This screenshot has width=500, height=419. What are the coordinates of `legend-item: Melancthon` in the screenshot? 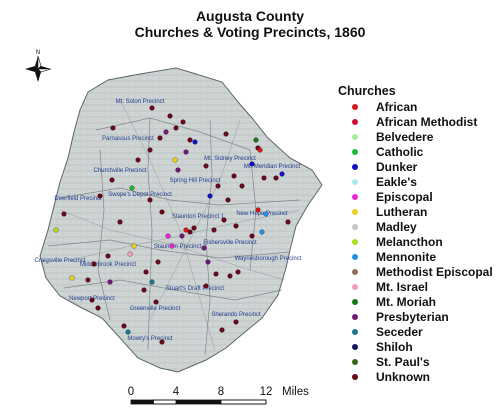 It's located at (390, 242).